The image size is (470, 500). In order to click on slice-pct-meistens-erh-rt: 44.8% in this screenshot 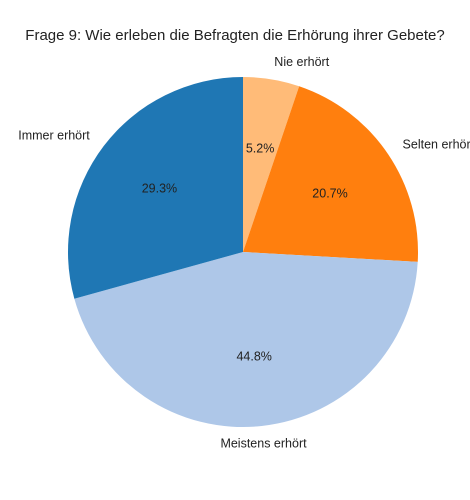, I will do `click(253, 356)`.